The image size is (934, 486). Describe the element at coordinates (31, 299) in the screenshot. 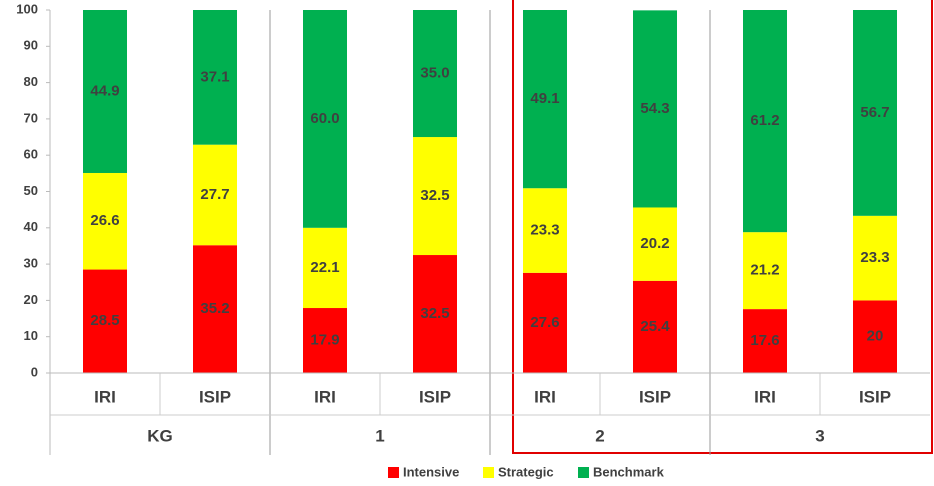

I see `y-tick-label: 20` at that location.